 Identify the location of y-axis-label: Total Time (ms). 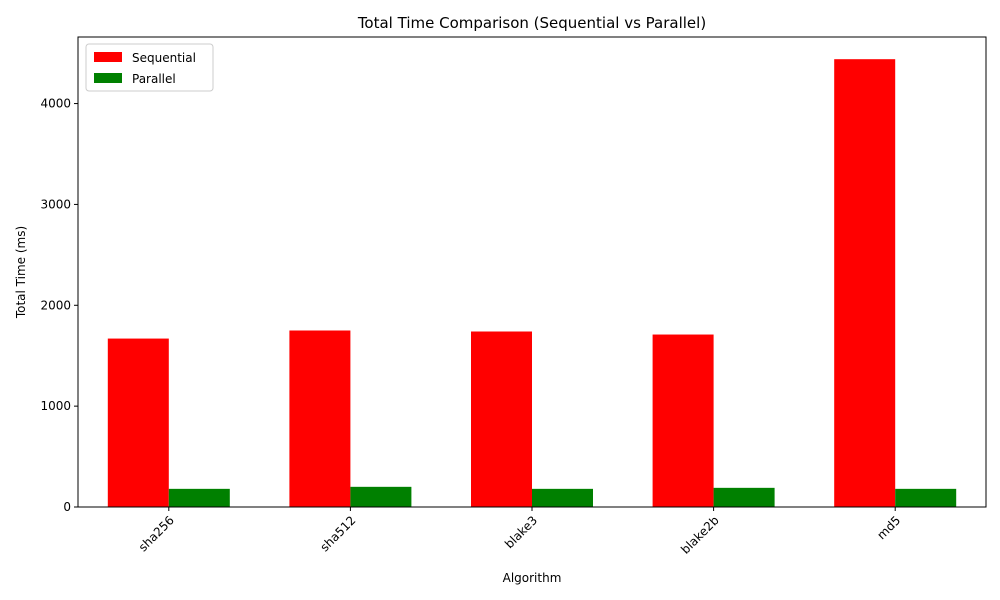
(21, 272).